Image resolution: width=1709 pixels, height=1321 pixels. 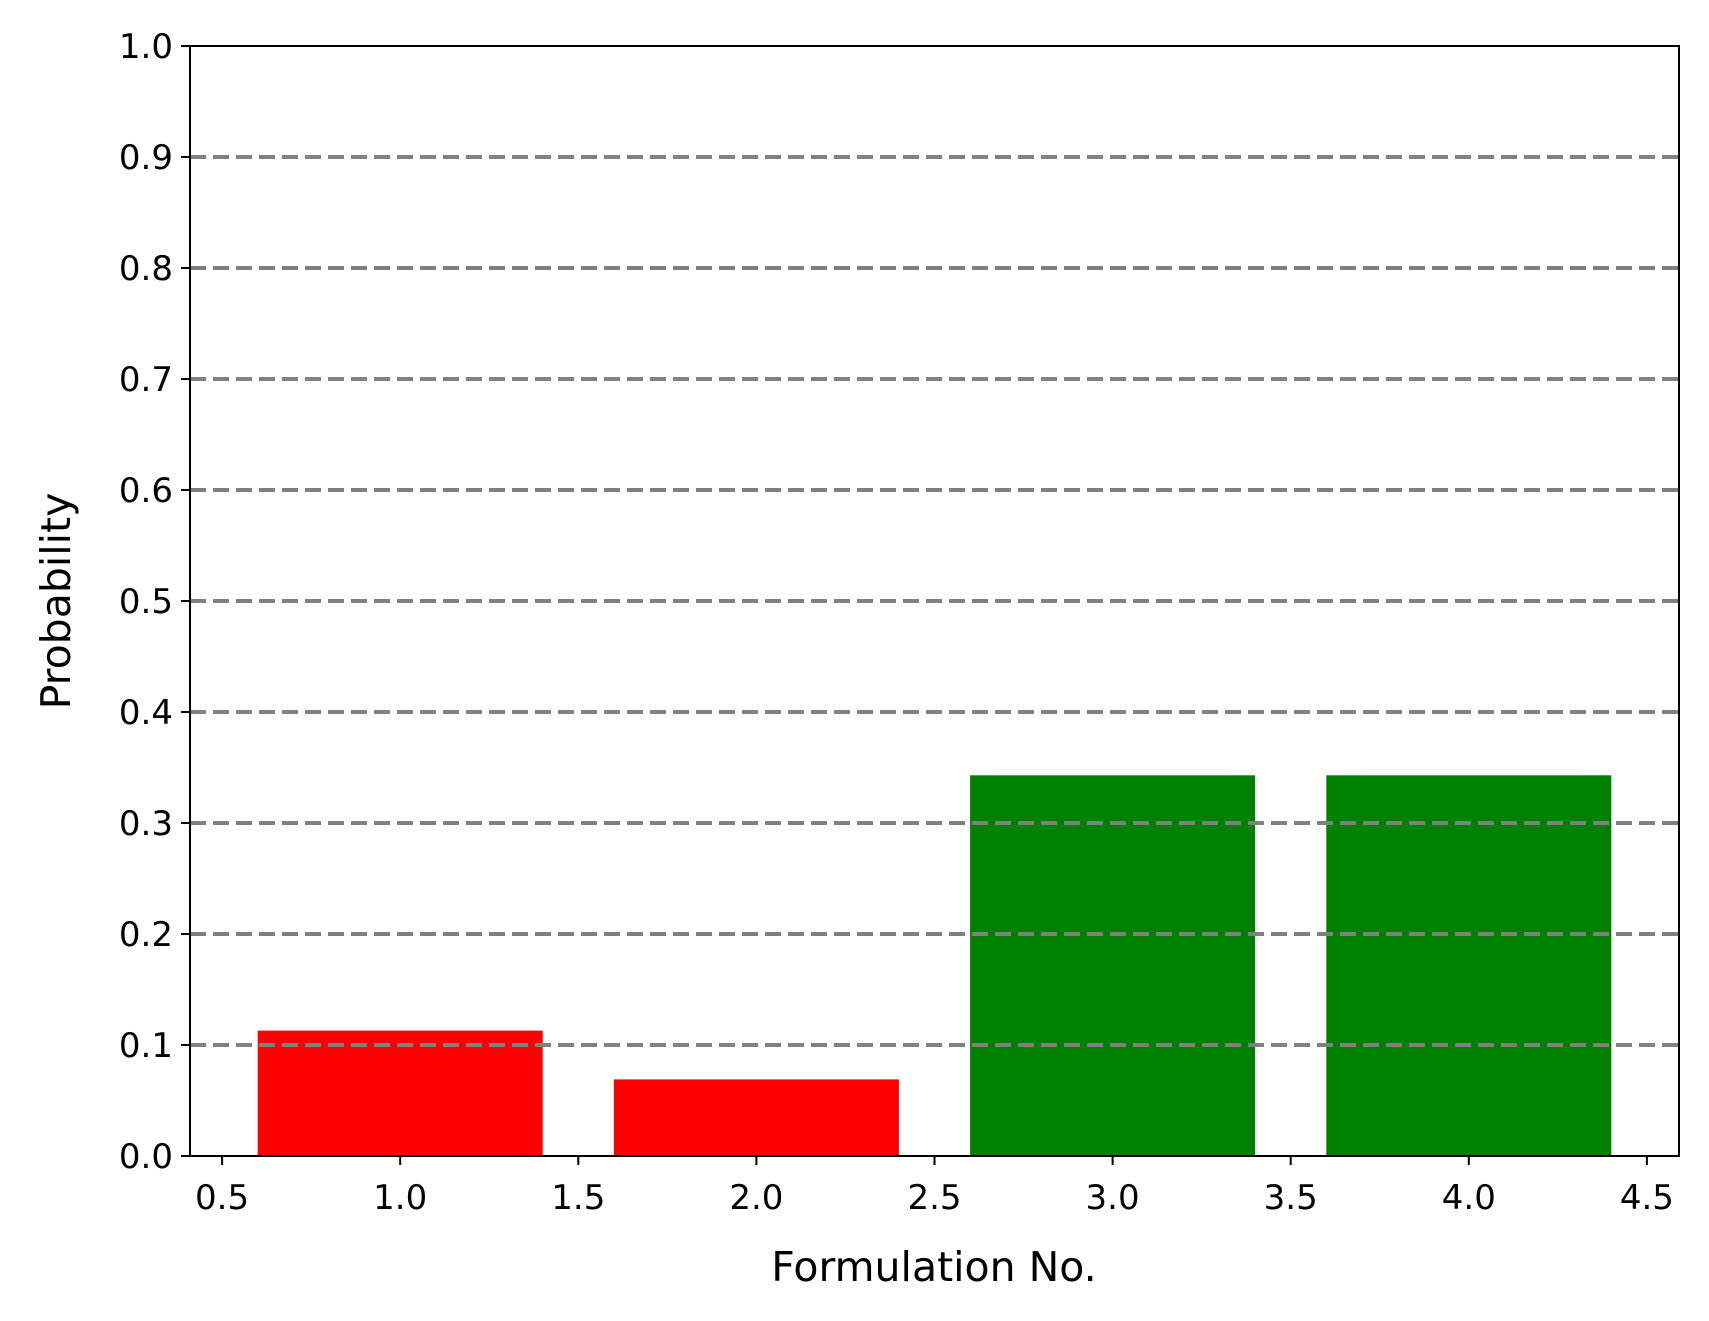 I want to click on y-tick-label: 0.6, so click(x=146, y=491).